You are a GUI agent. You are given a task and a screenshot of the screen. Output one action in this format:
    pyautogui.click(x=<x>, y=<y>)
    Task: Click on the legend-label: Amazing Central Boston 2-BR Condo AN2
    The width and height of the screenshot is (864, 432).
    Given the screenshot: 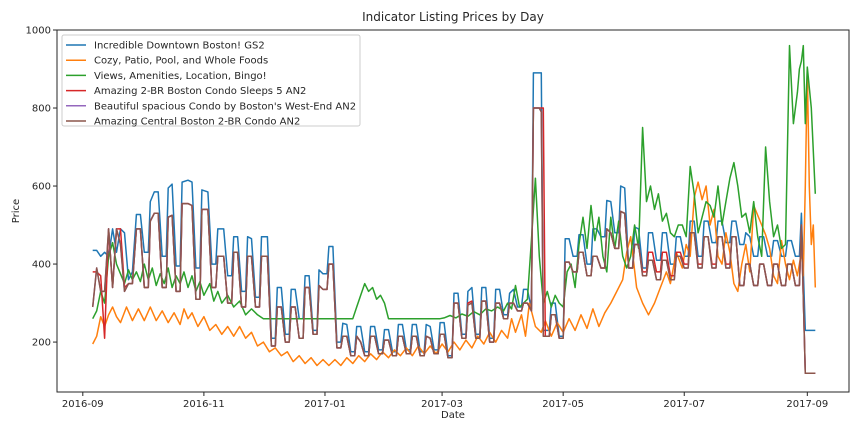 What is the action you would take?
    pyautogui.click(x=197, y=122)
    